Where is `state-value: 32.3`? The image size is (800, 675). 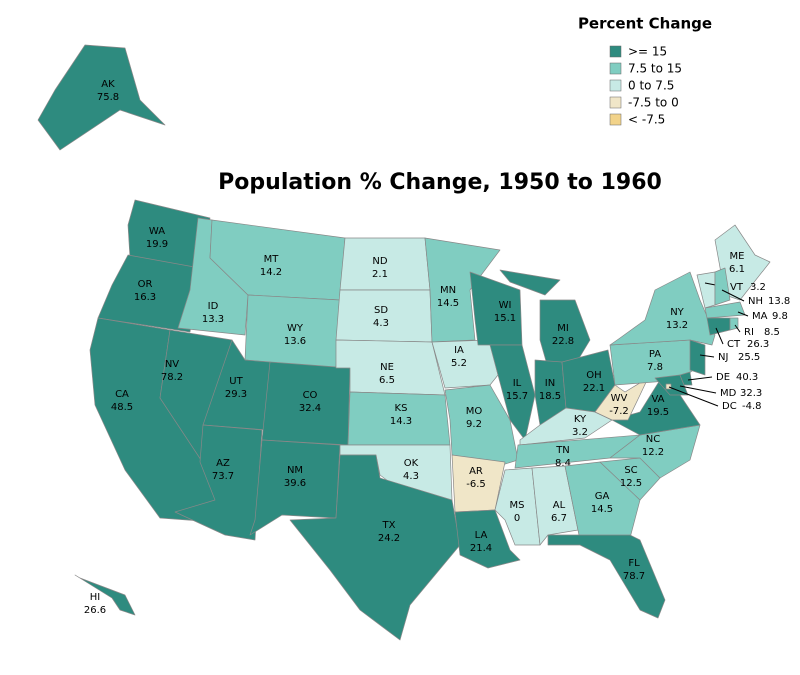 state-value: 32.3 is located at coordinates (751, 393).